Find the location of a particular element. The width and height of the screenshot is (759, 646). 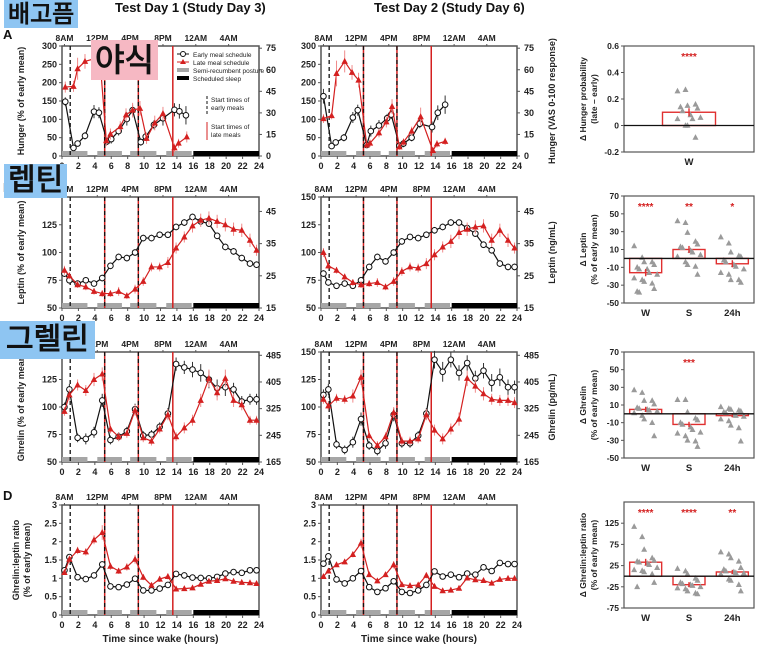

y-tick-label: 150 is located at coordinates (49, 101).